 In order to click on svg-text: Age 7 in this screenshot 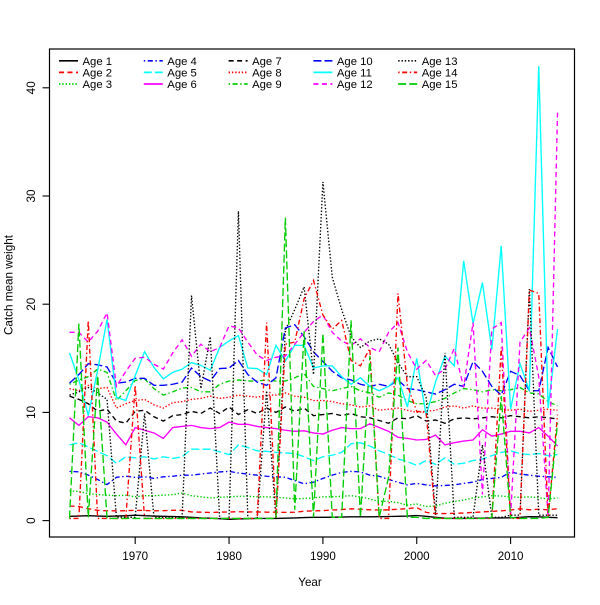, I will do `click(267, 62)`.